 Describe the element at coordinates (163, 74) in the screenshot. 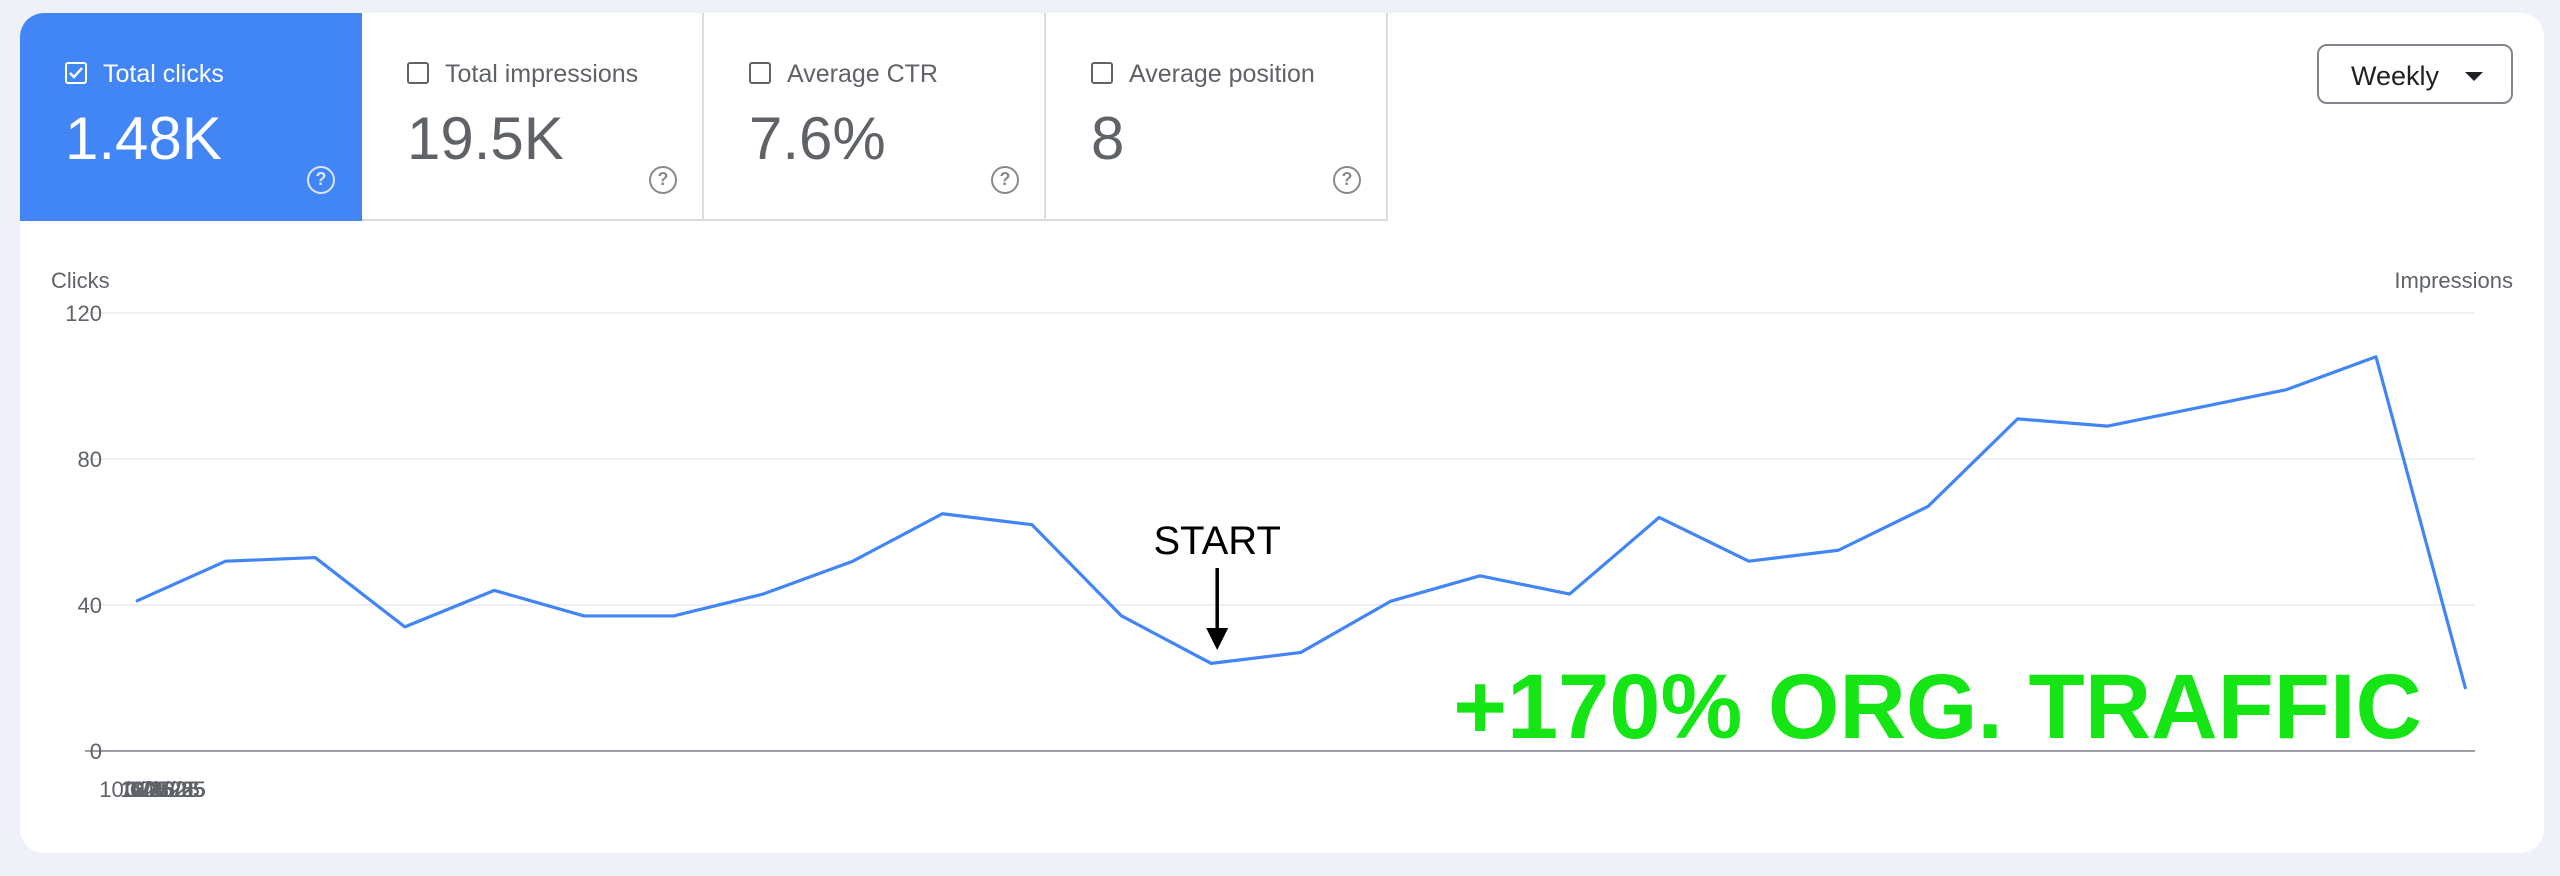

I see `metric-label: Total clicks` at that location.